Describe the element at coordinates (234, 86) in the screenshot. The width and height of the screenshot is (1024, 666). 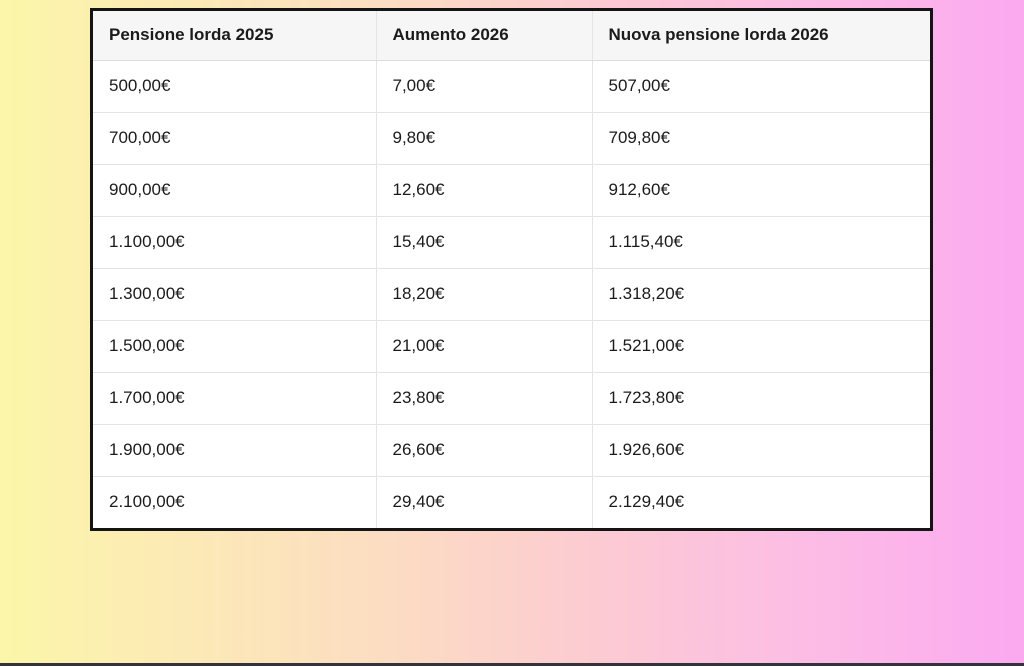
I see `table-cell: 500,00€` at that location.